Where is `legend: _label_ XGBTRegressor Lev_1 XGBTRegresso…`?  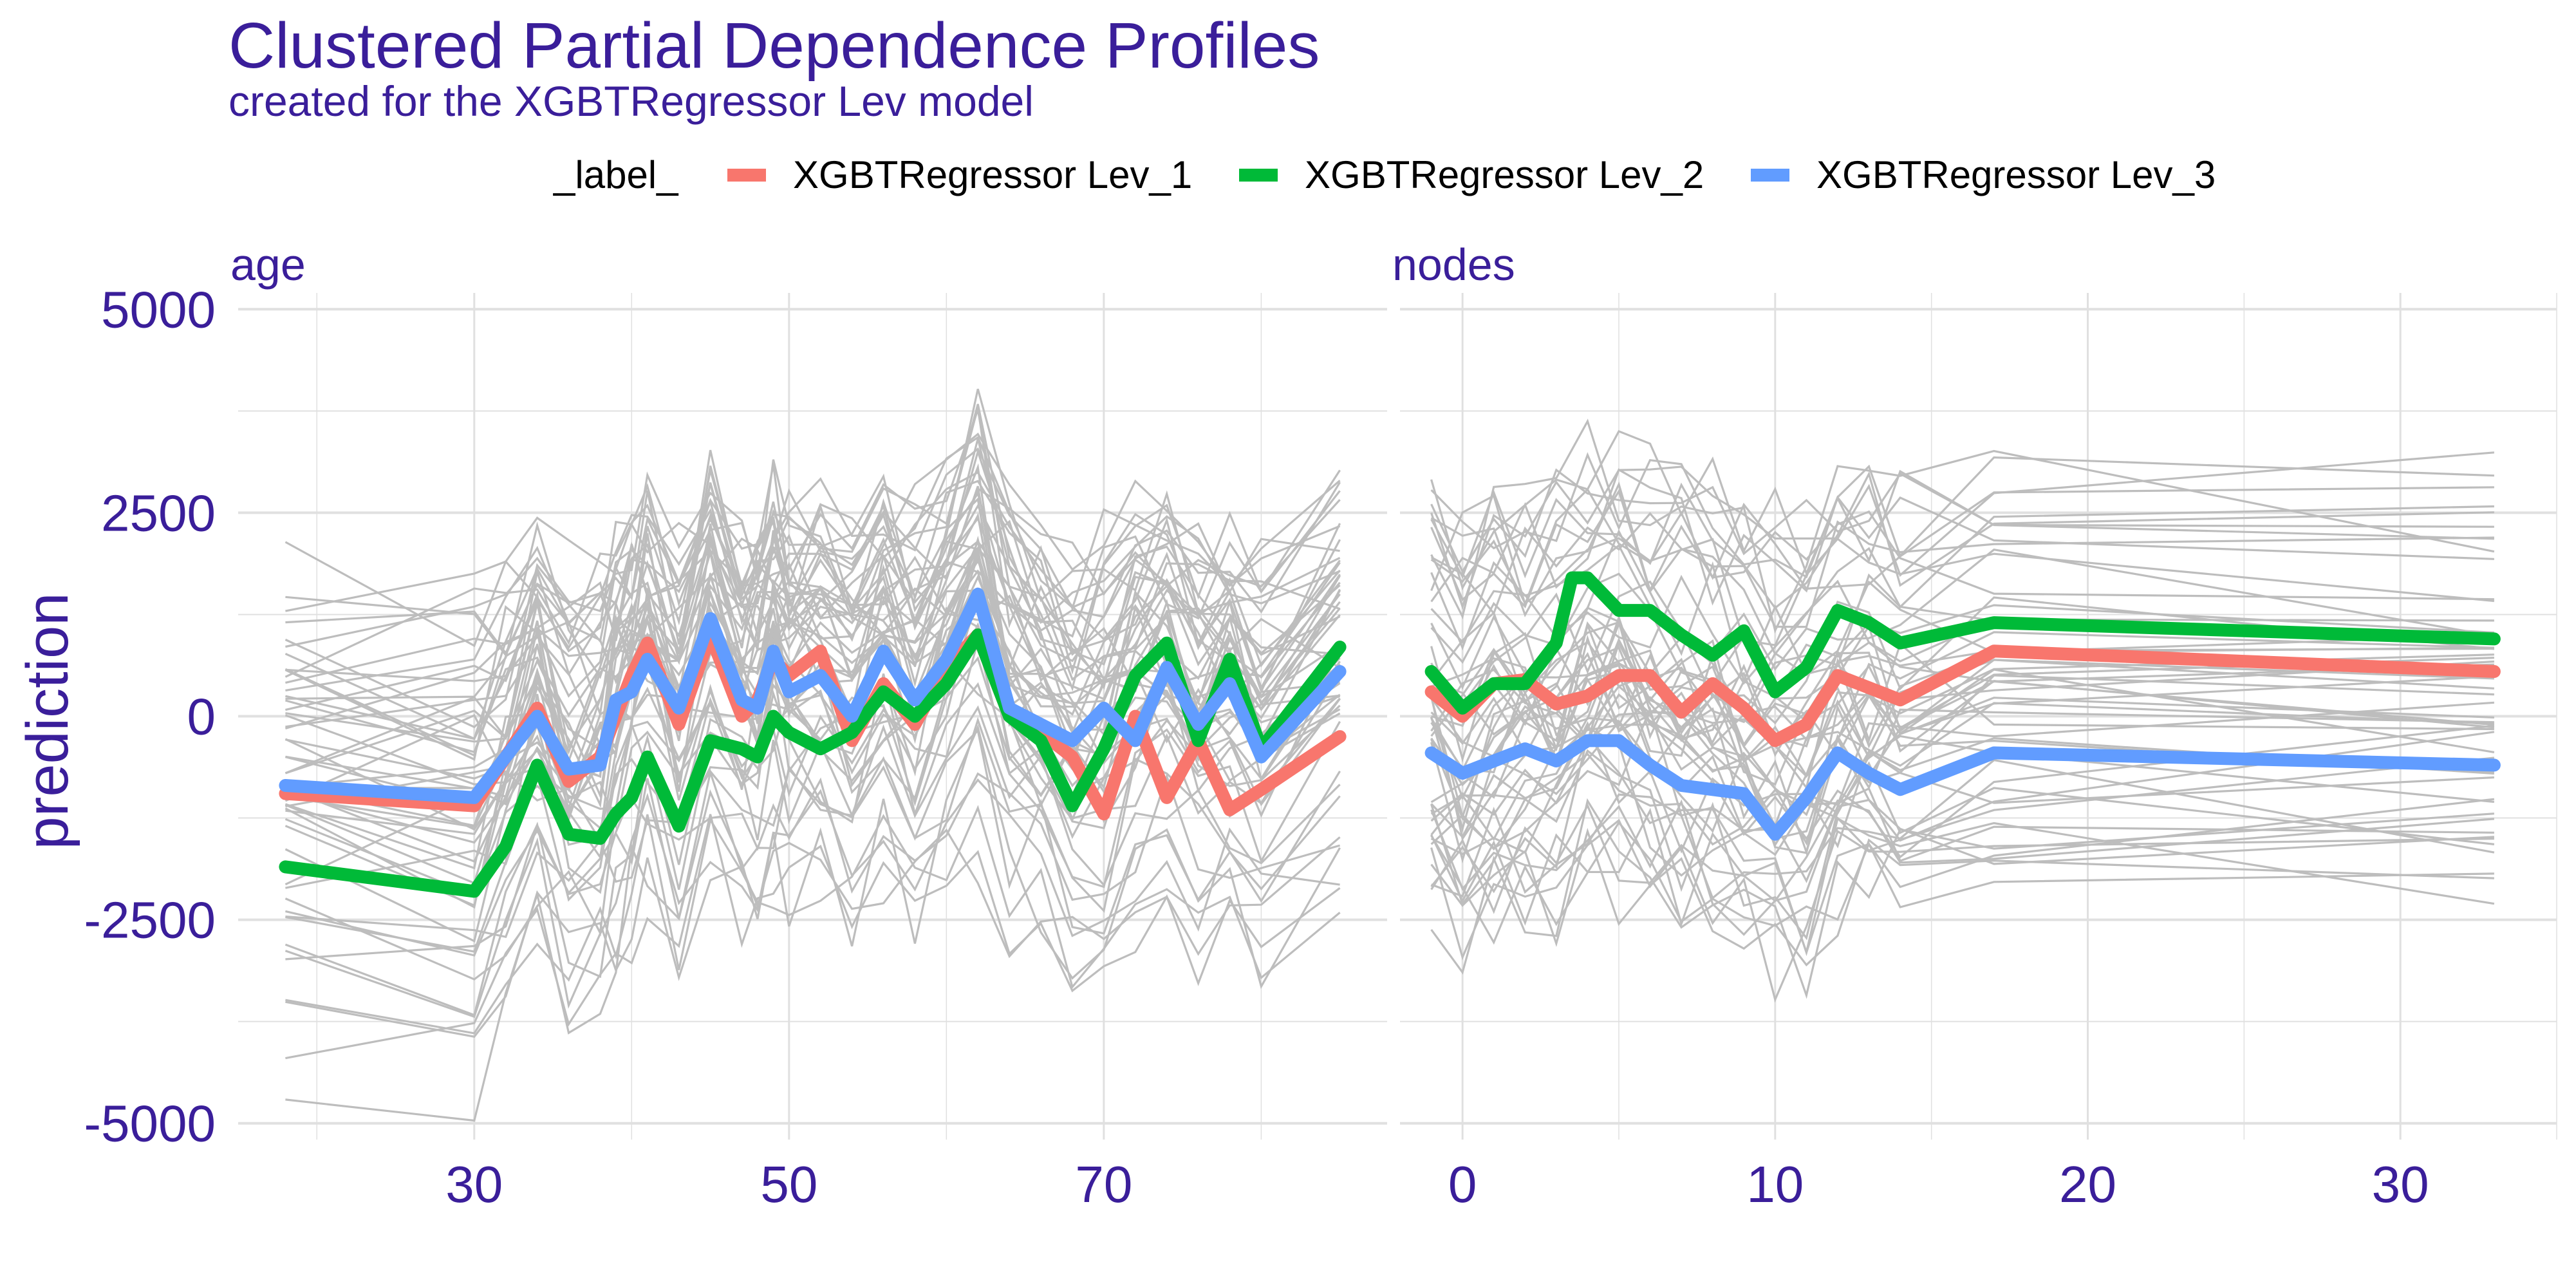
legend: _label_ XGBTRegressor Lev_1 XGBTRegresso… is located at coordinates (1385, 174).